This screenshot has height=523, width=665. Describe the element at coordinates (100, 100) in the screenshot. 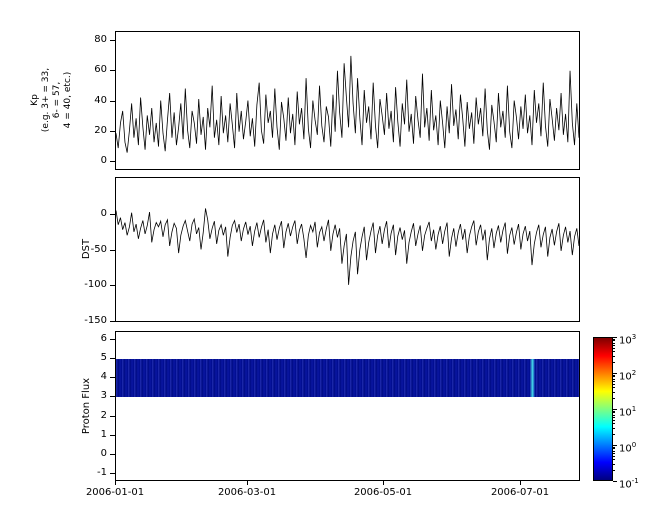

I see `y-tick-label: 40` at that location.